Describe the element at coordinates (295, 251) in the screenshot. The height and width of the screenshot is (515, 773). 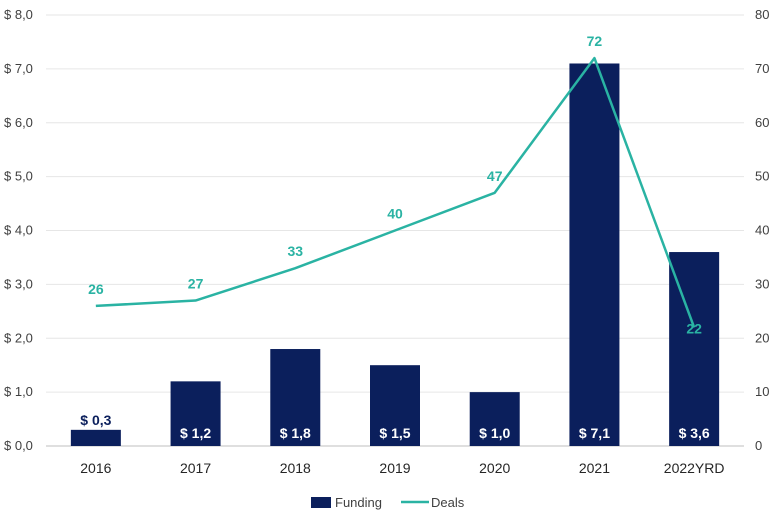
I see `deals-data-label: 33` at that location.